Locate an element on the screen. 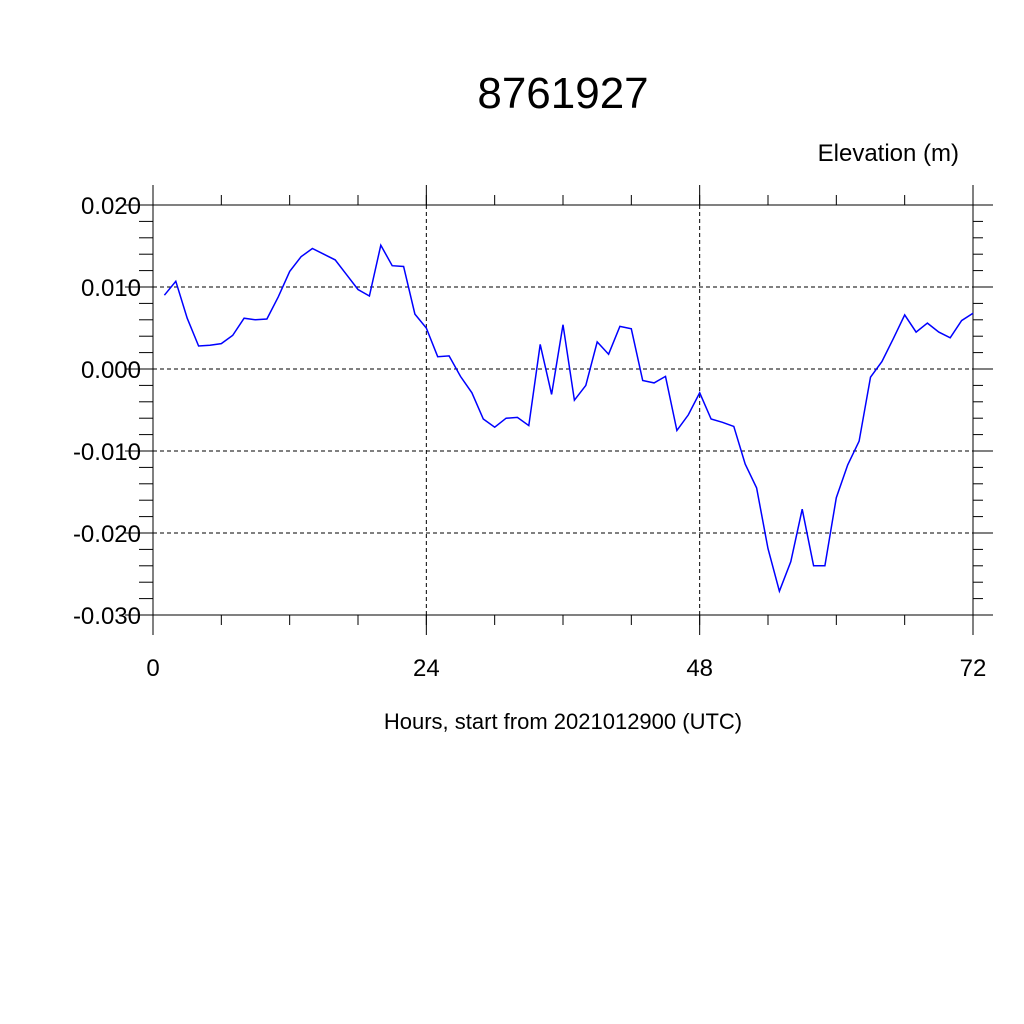 This screenshot has height=1024, width=1024. y-tick-label: 0.010 is located at coordinates (111, 288).